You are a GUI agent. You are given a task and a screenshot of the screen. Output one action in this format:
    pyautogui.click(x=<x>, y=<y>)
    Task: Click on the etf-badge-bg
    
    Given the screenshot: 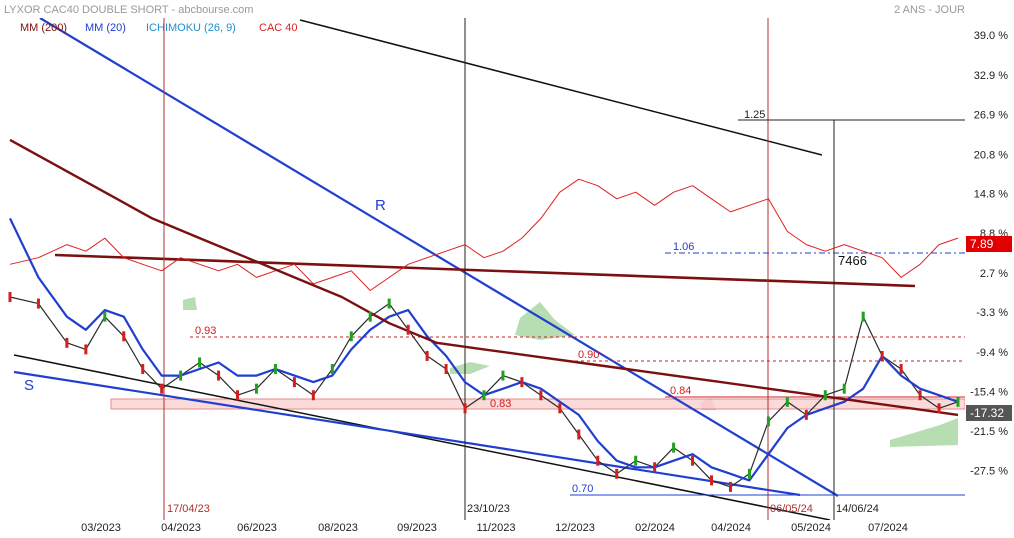 What is the action you would take?
    pyautogui.click(x=989, y=413)
    